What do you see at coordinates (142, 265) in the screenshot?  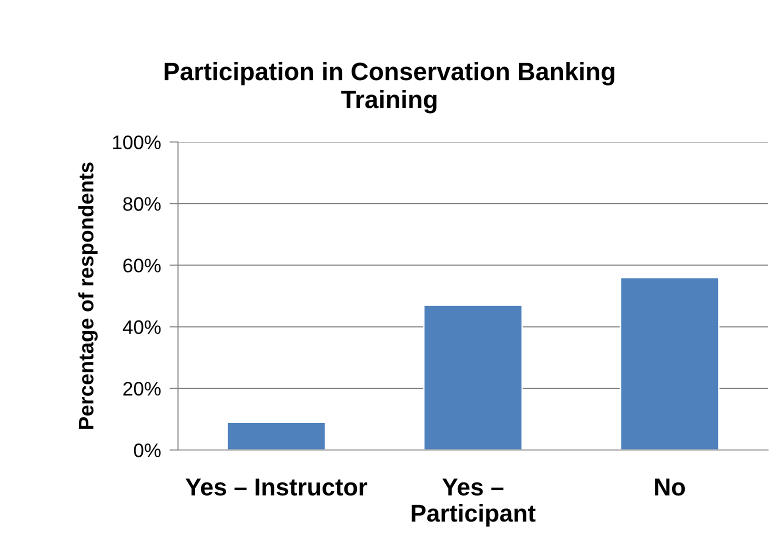 I see `y-tick-label: 60%` at bounding box center [142, 265].